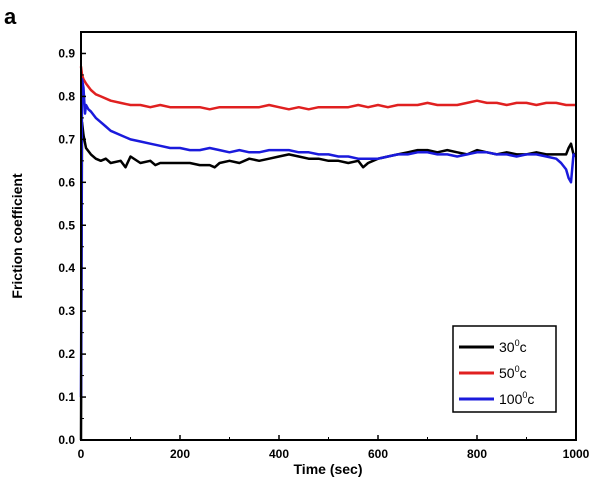 Image resolution: width=592 pixels, height=487 pixels. I want to click on x-tick-label: 1000, so click(576, 454).